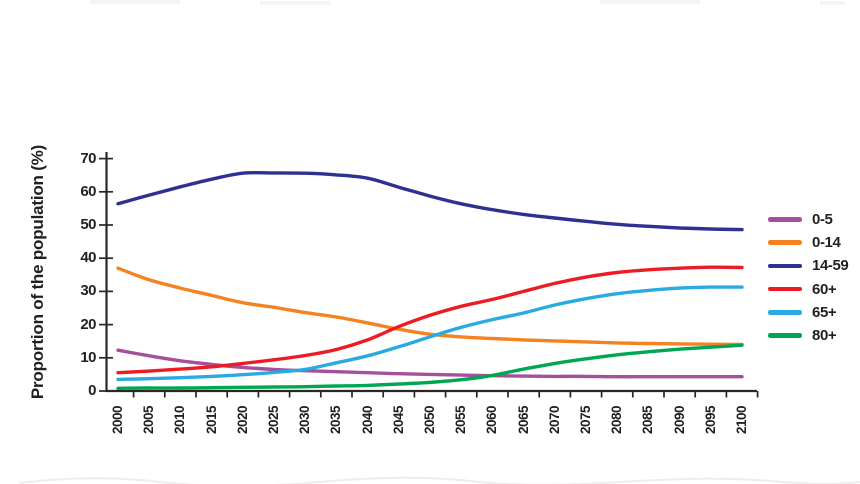 The image size is (860, 484). What do you see at coordinates (554, 420) in the screenshot?
I see `x-axis-tick-label: 2070` at bounding box center [554, 420].